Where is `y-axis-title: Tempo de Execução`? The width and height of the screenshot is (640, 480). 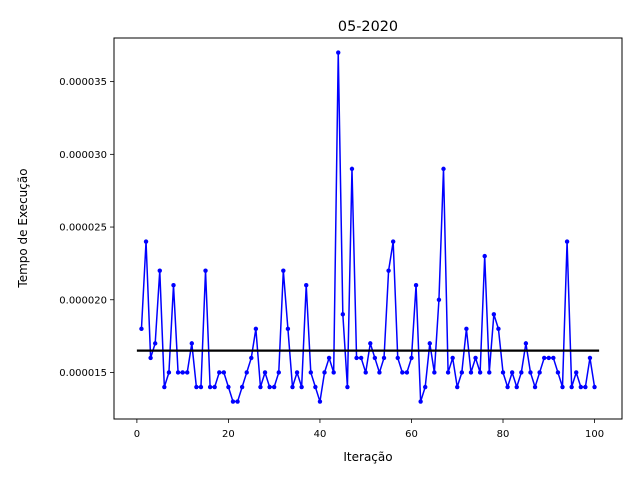 y-axis-title: Tempo de Execução is located at coordinates (23, 228).